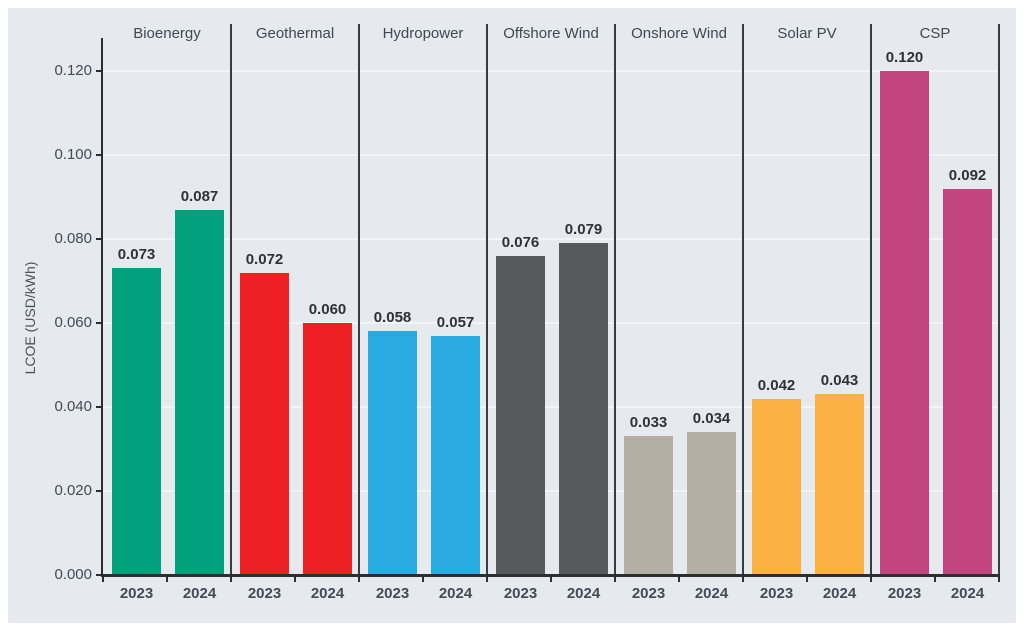 This screenshot has height=631, width=1024. Describe the element at coordinates (583, 409) in the screenshot. I see `bar-offshore-wind-2024` at that location.